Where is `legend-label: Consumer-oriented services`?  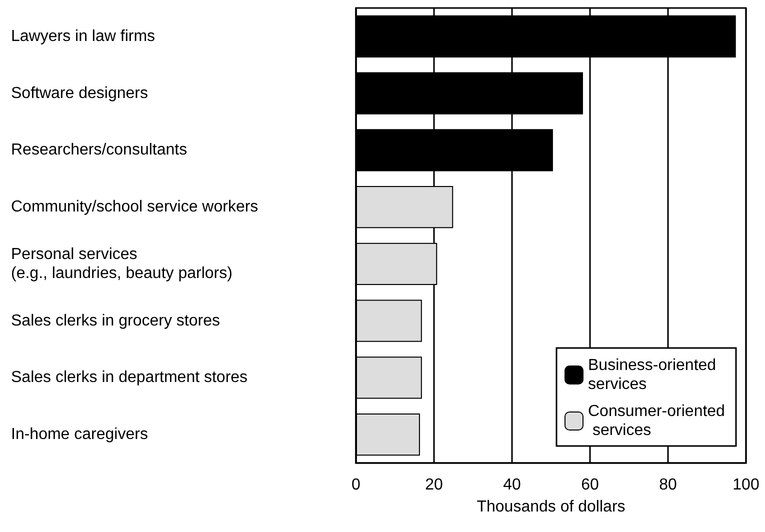
legend-label: Consumer-oriented services is located at coordinates (656, 421).